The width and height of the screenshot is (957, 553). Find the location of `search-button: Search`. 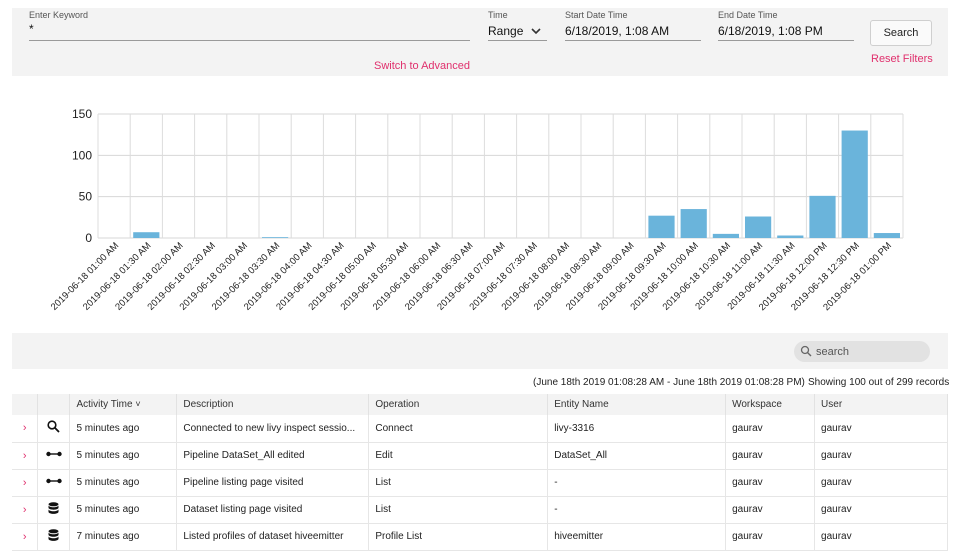

search-button: Search is located at coordinates (901, 33).